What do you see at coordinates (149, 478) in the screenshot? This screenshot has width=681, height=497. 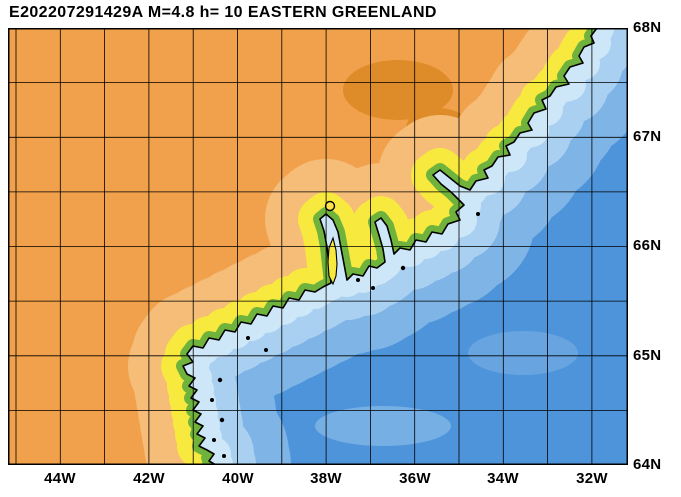 I see `lon-label: 42W` at bounding box center [149, 478].